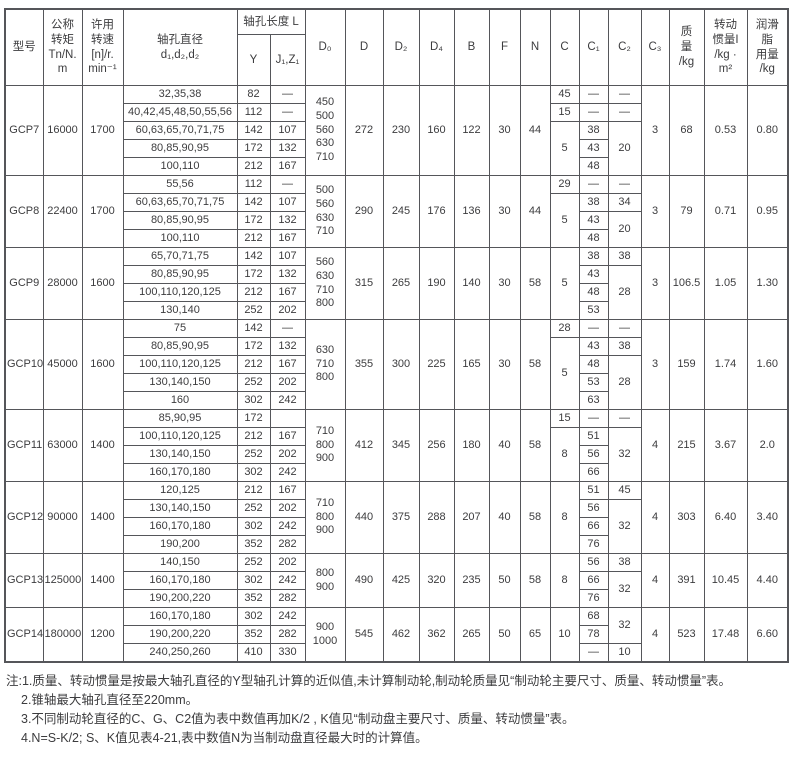  What do you see at coordinates (564, 112) in the screenshot?
I see `table-cell: 15` at bounding box center [564, 112].